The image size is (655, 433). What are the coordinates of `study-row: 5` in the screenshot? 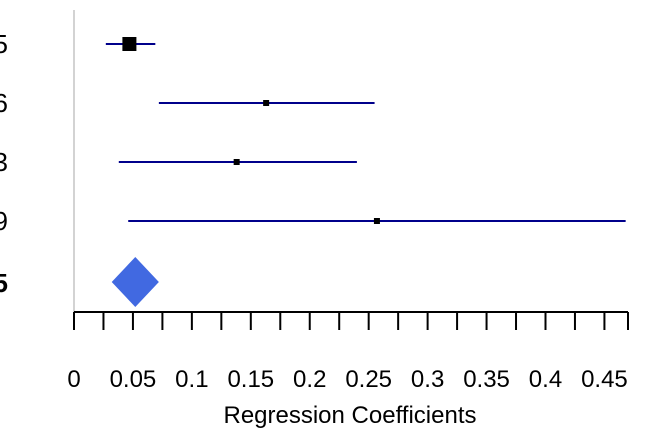 It's located at (78, 44).